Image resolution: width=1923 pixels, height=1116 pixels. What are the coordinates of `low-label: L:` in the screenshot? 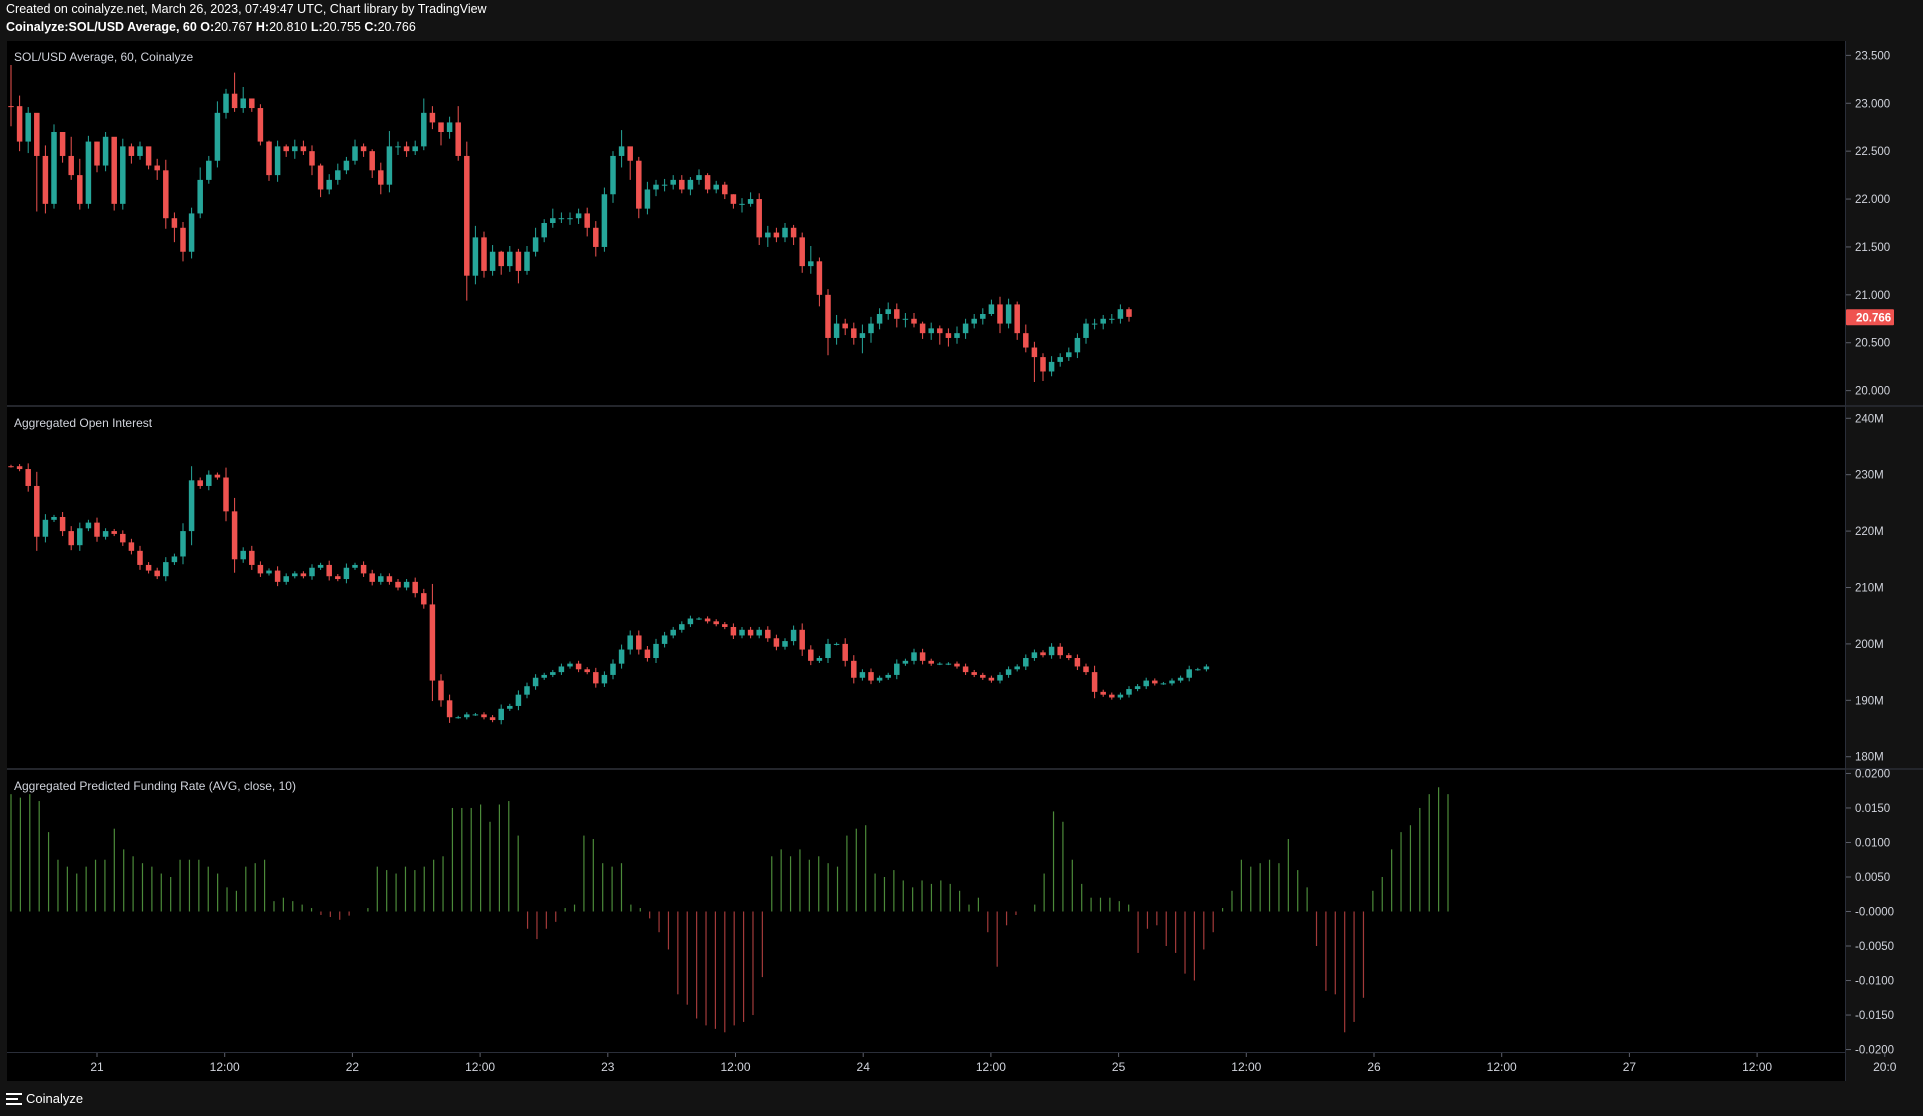 It's located at (316, 27).